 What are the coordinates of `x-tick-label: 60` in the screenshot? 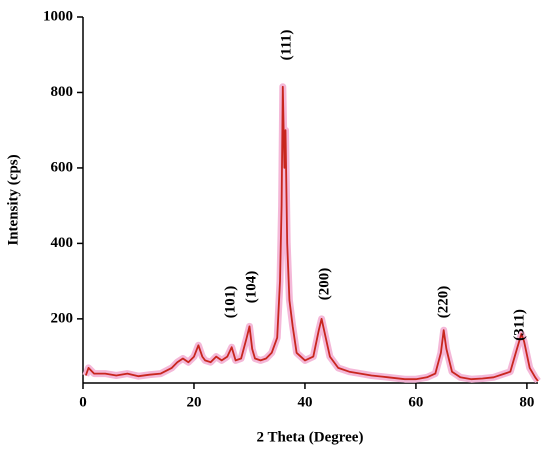 It's located at (415, 402).